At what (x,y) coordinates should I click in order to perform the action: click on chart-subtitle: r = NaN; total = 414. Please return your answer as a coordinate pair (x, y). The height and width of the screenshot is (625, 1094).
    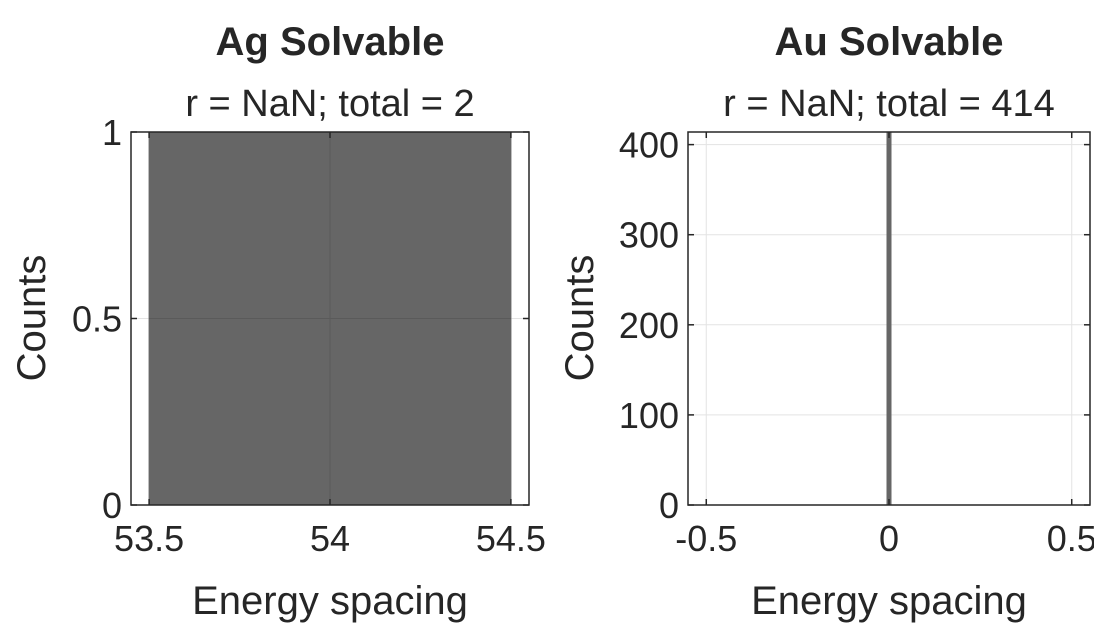
    Looking at the image, I should click on (889, 104).